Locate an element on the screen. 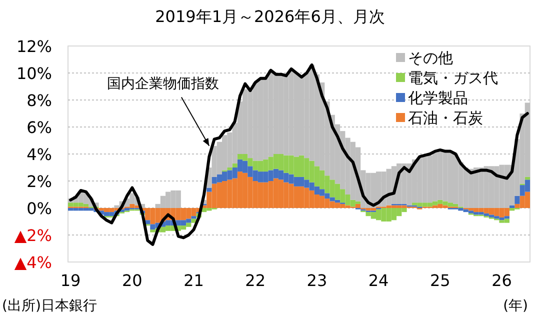 The image size is (540, 324). y-tick-label: 6% is located at coordinates (39, 127).